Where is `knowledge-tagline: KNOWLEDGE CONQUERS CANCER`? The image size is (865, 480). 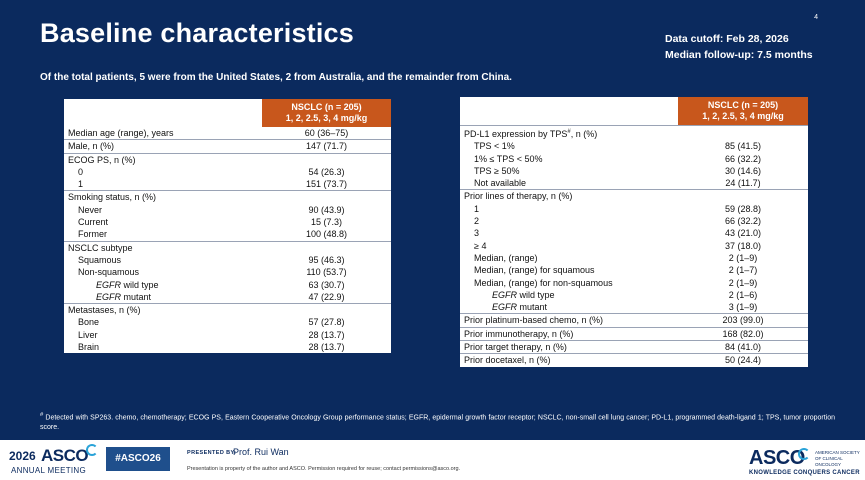
knowledge-tagline: KNOWLEDGE CONQUERS CANCER is located at coordinates (804, 473).